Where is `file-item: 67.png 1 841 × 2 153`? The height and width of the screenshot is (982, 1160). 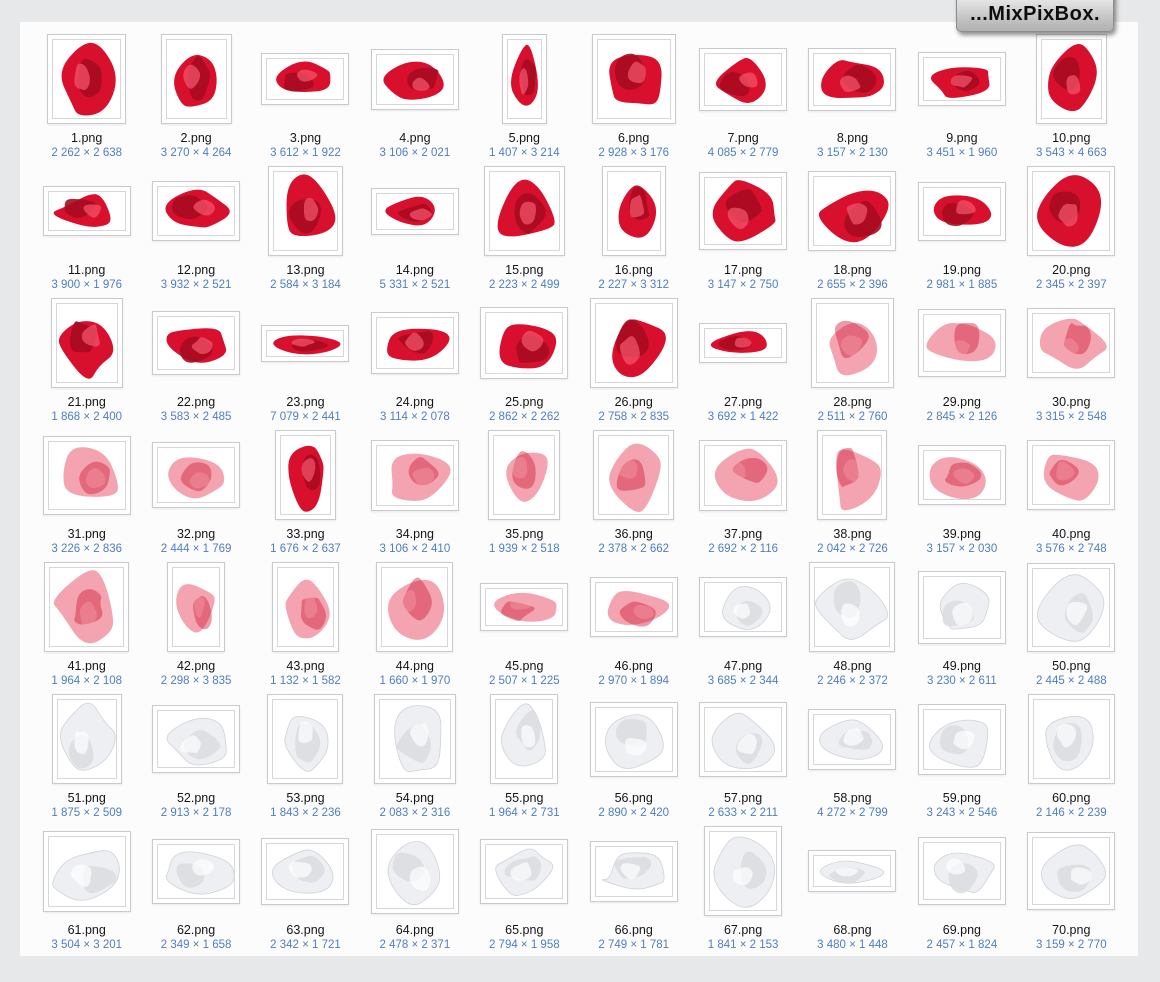
file-item: 67.png 1 841 × 2 153 is located at coordinates (742, 888).